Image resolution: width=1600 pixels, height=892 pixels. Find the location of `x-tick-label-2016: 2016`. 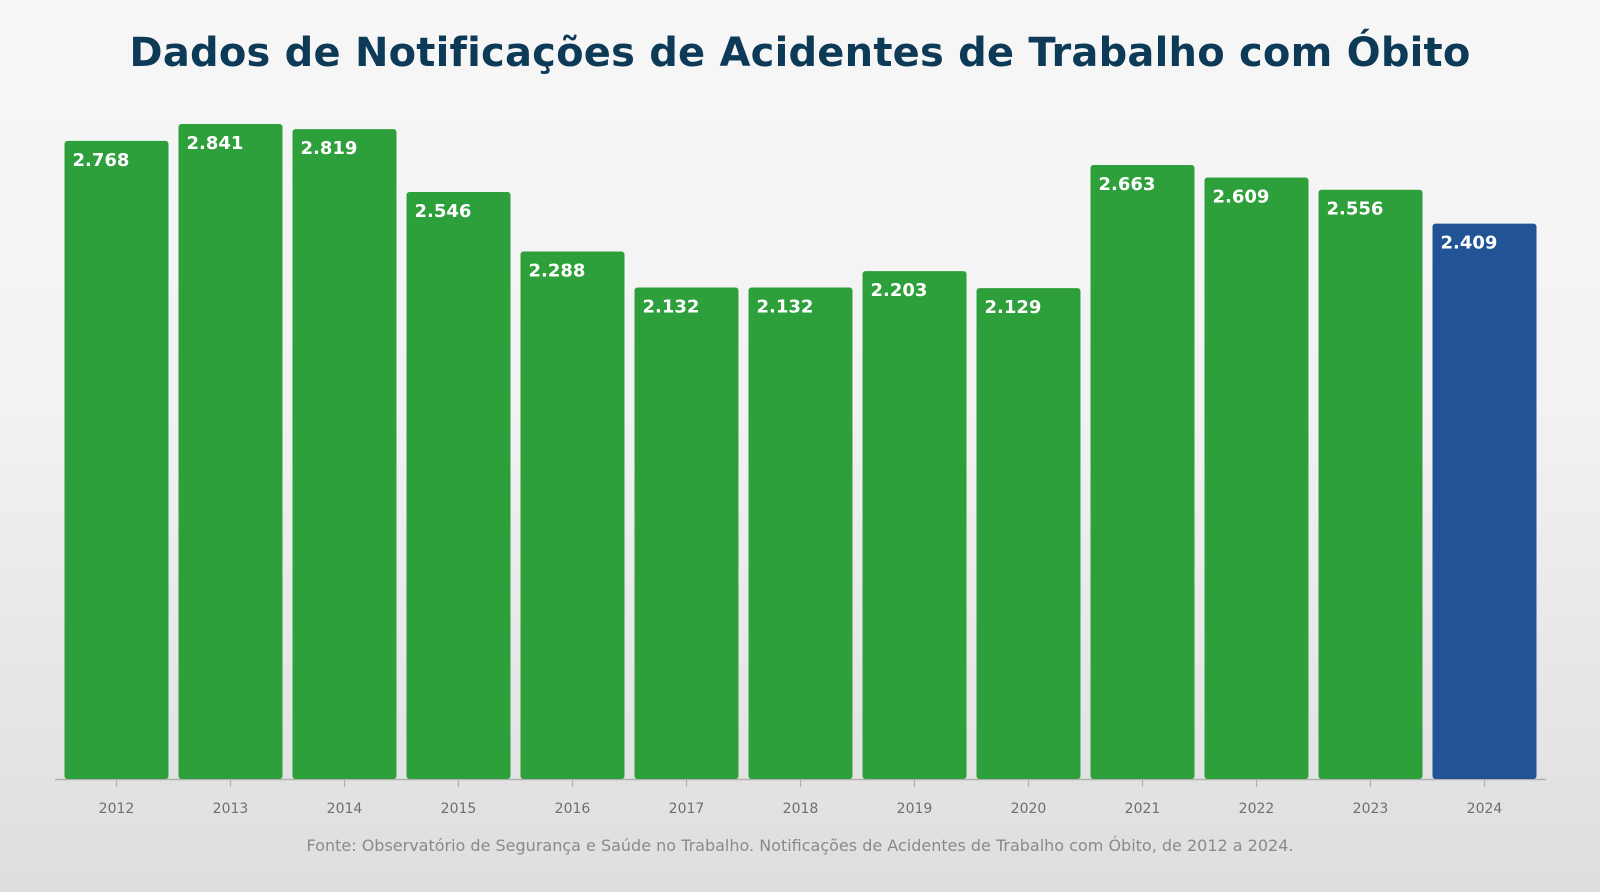

x-tick-label-2016: 2016 is located at coordinates (573, 809).